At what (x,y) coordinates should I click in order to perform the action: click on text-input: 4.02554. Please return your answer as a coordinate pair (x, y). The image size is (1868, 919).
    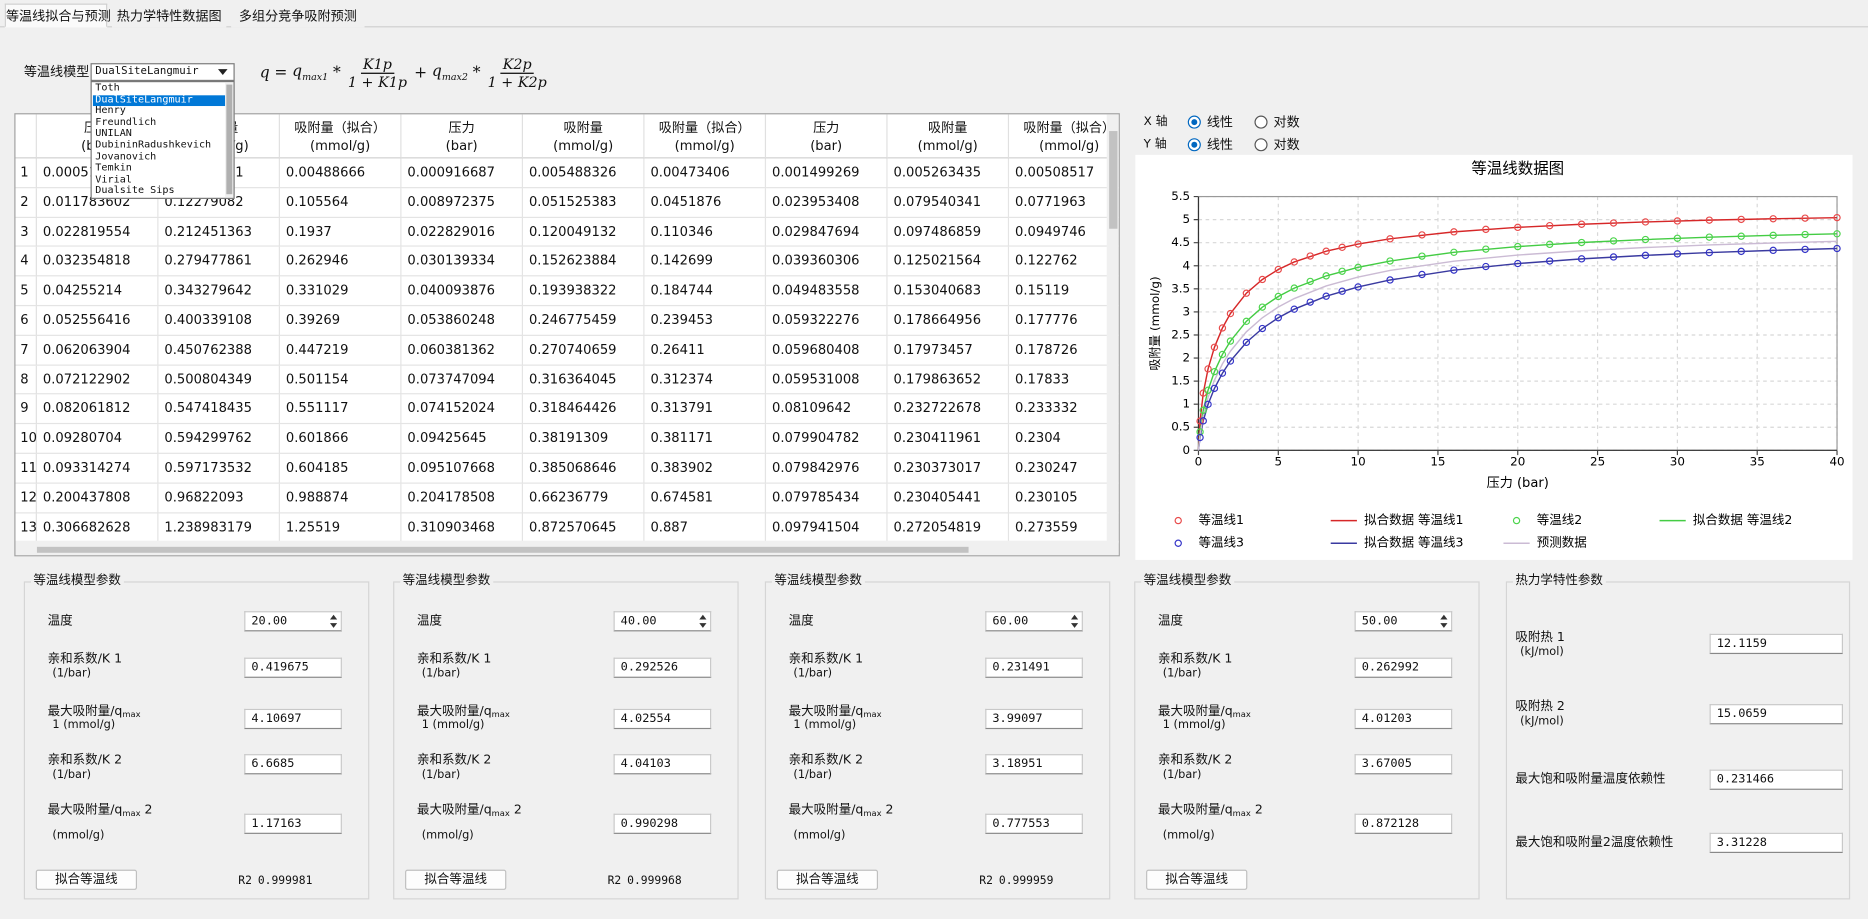
    Looking at the image, I should click on (662, 719).